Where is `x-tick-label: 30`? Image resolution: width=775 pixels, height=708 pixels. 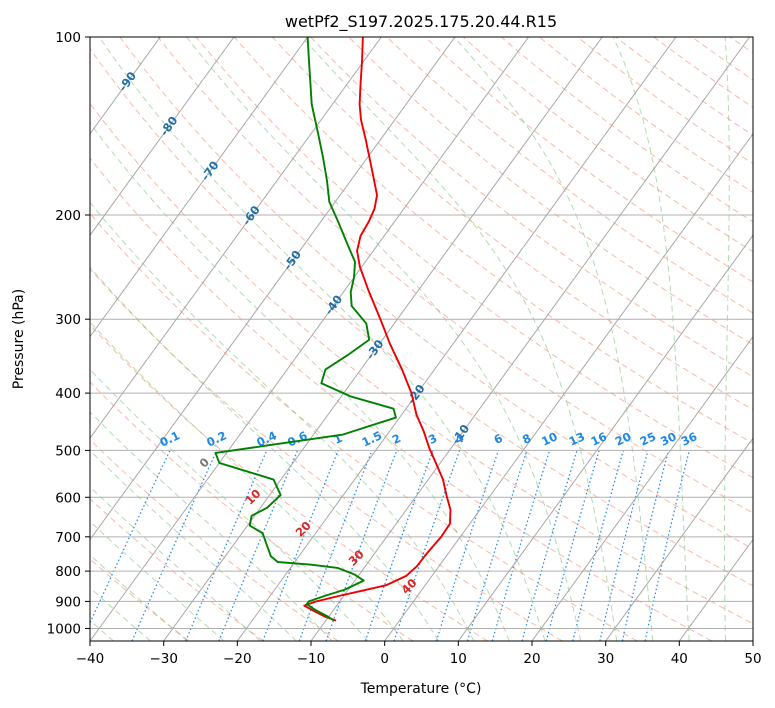 x-tick-label: 30 is located at coordinates (605, 659).